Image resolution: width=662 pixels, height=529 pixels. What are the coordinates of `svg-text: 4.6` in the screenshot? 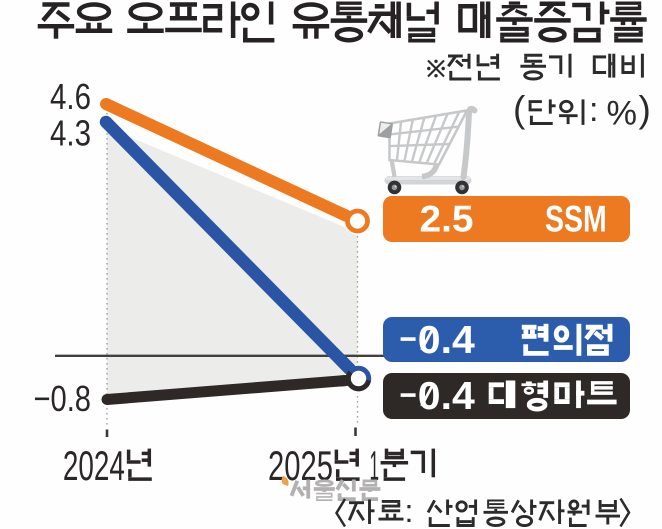 It's located at (70, 96).